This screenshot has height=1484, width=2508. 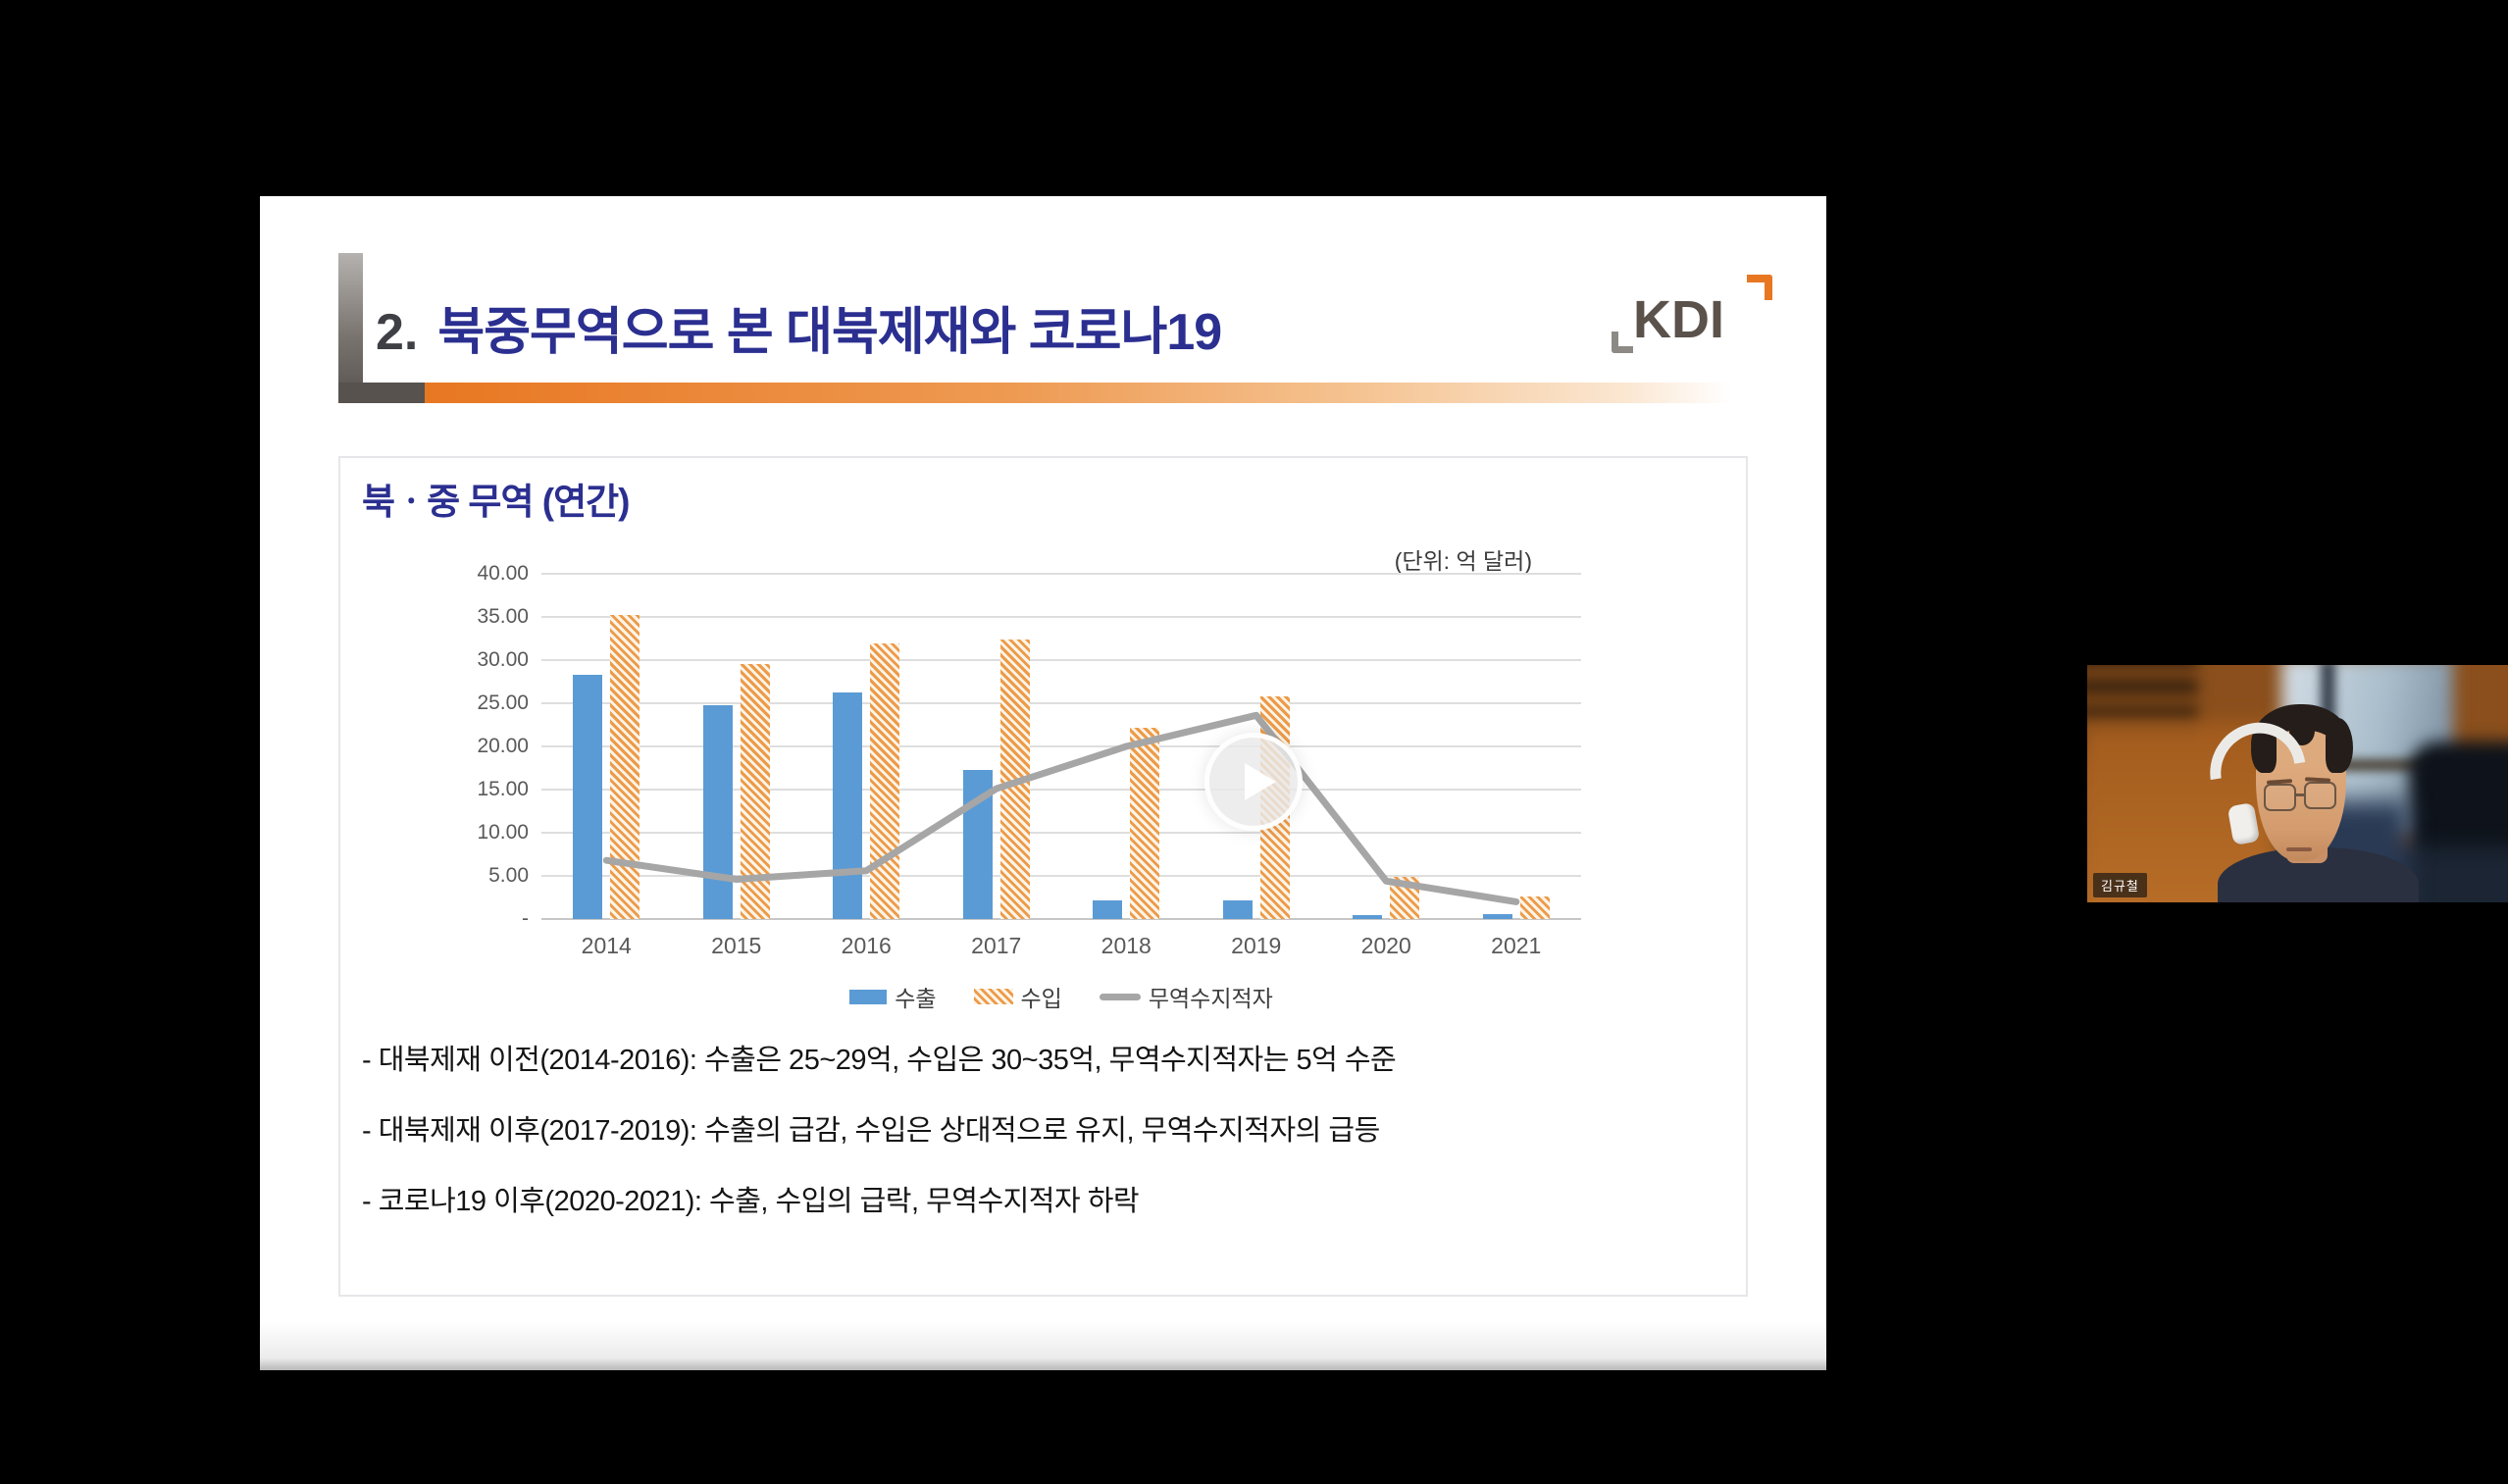 What do you see at coordinates (848, 805) in the screenshot?
I see `chart-bar-수출-2016` at bounding box center [848, 805].